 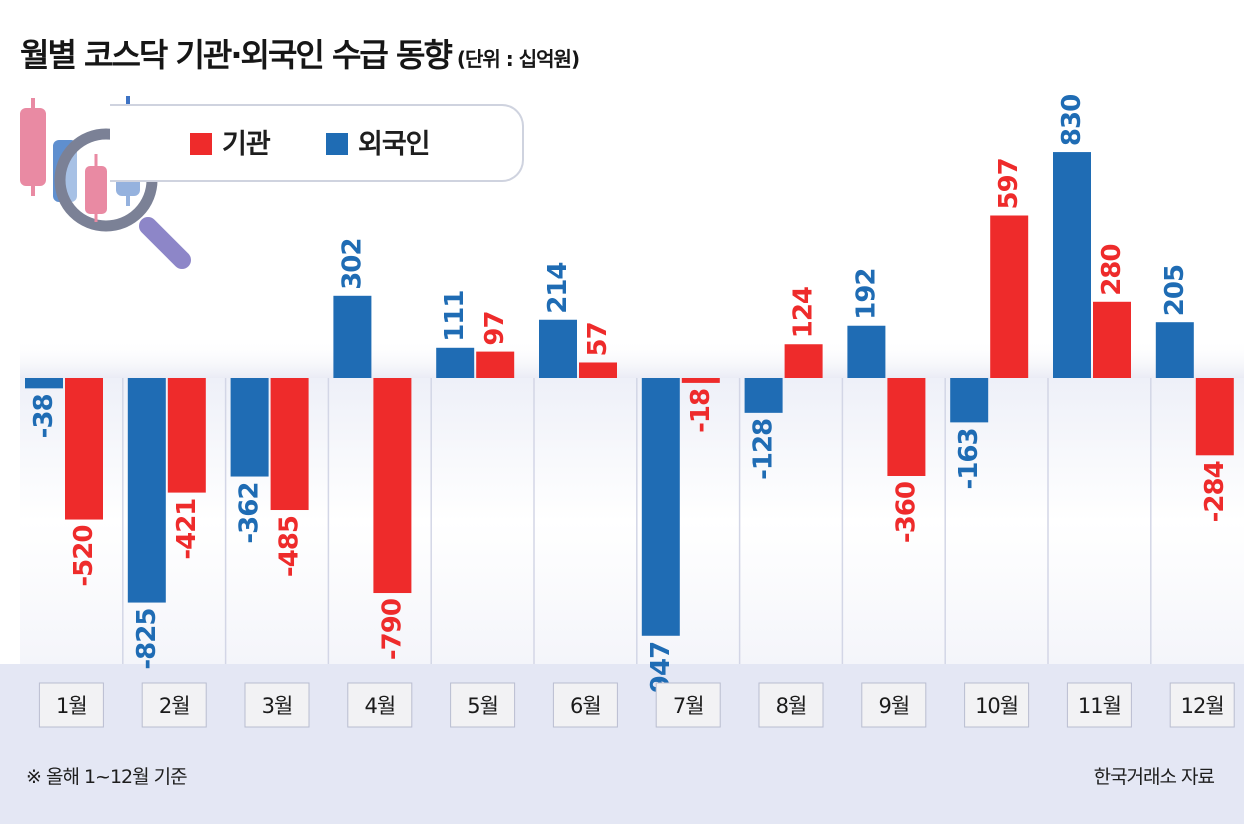 I want to click on legend-swatch-institution, so click(x=201, y=144).